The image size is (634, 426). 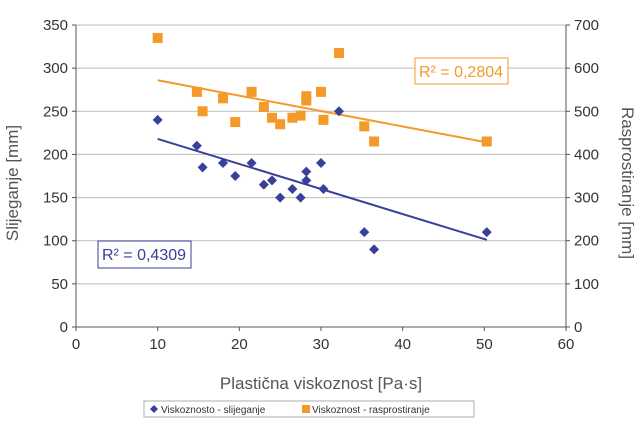 I want to click on legend-item-rasprostiranje: Viskoznost - rasprostiranje, so click(x=371, y=410).